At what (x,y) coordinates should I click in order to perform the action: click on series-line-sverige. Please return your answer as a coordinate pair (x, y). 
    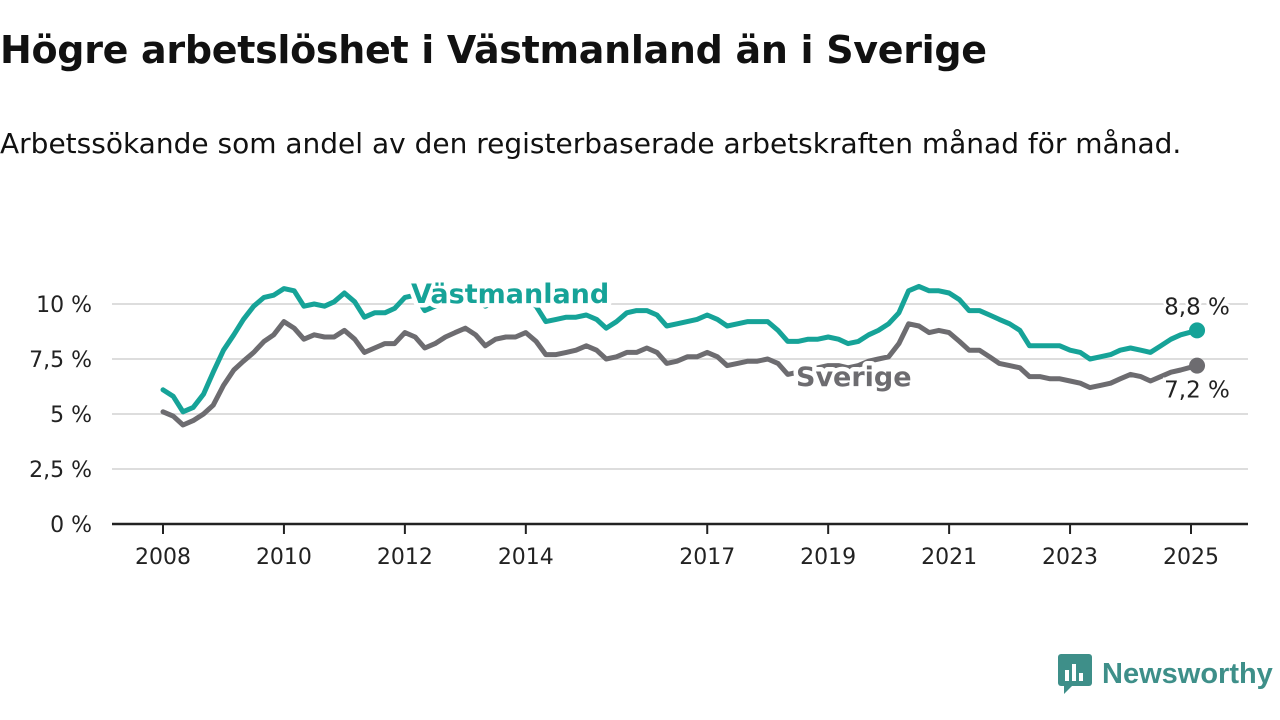
    Looking at the image, I should click on (680, 373).